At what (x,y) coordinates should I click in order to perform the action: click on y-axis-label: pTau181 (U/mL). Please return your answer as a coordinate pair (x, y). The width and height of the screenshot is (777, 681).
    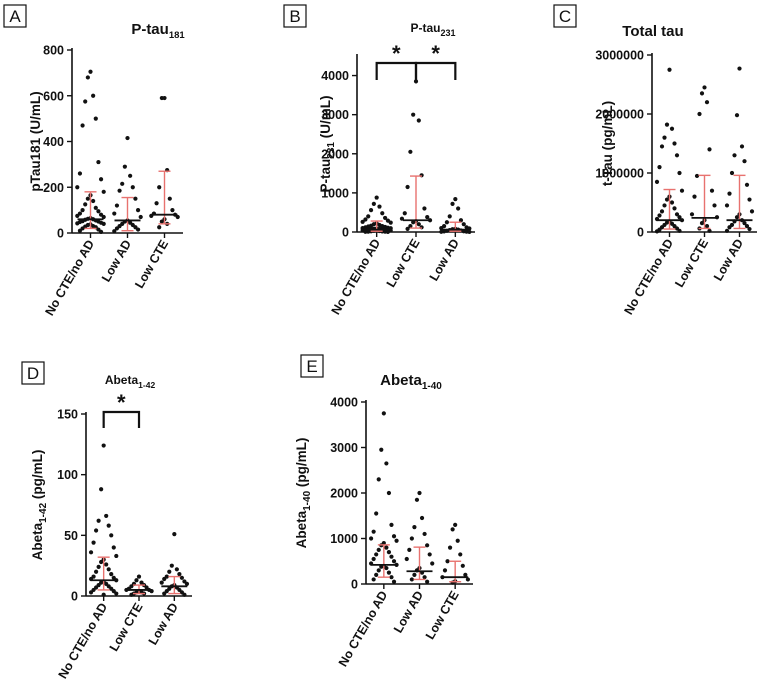
    Looking at the image, I should click on (35, 141).